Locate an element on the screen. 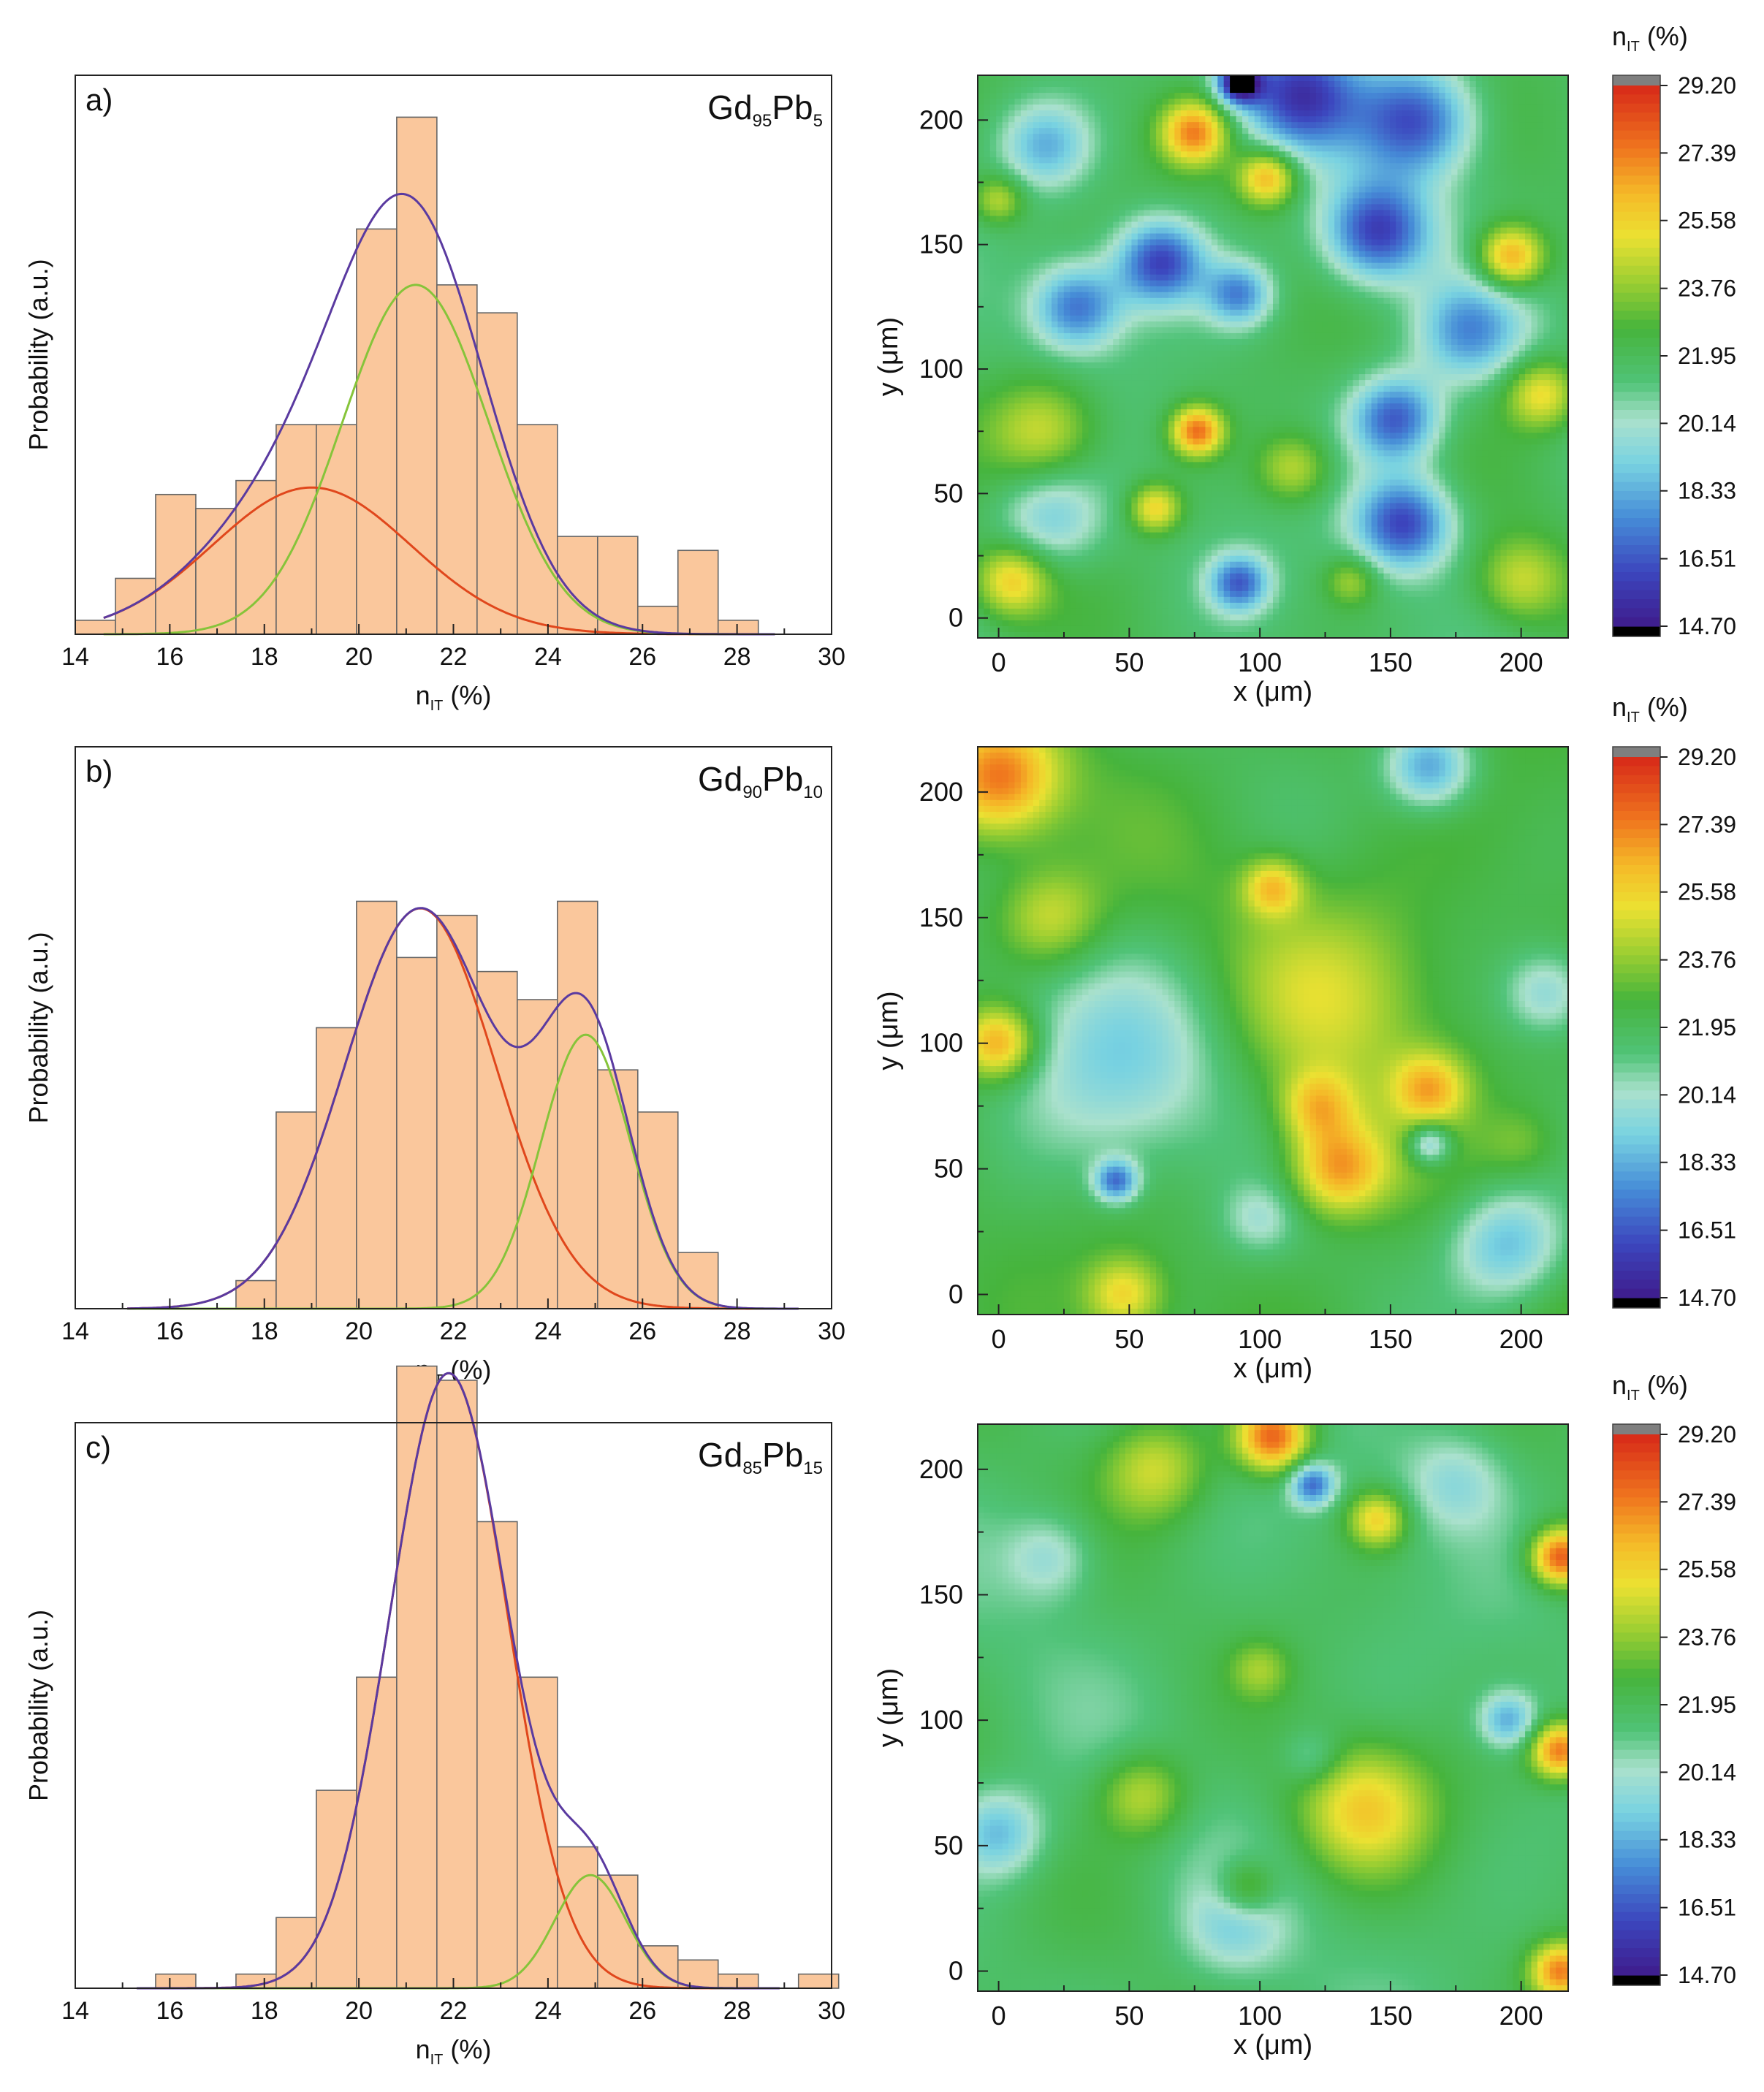 This screenshot has height=2092, width=1764. alloy-fraction-1: 85 is located at coordinates (752, 1468).